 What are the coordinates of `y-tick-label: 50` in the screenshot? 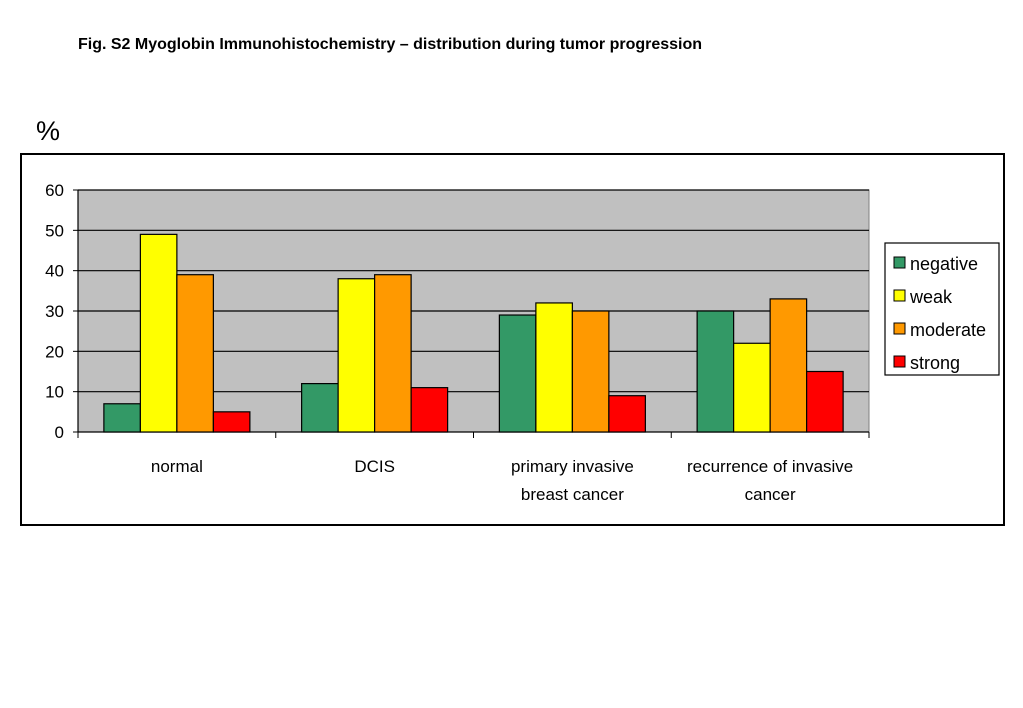 It's located at (54, 230).